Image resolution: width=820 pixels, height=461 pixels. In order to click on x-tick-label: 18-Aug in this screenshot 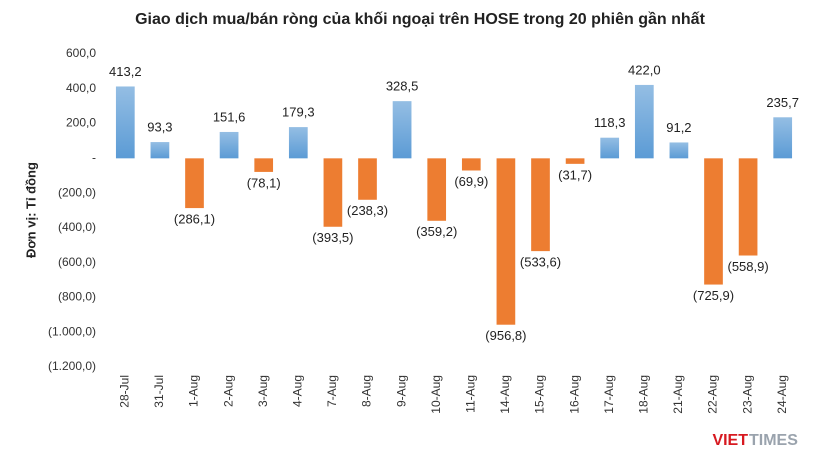, I will do `click(643, 394)`.